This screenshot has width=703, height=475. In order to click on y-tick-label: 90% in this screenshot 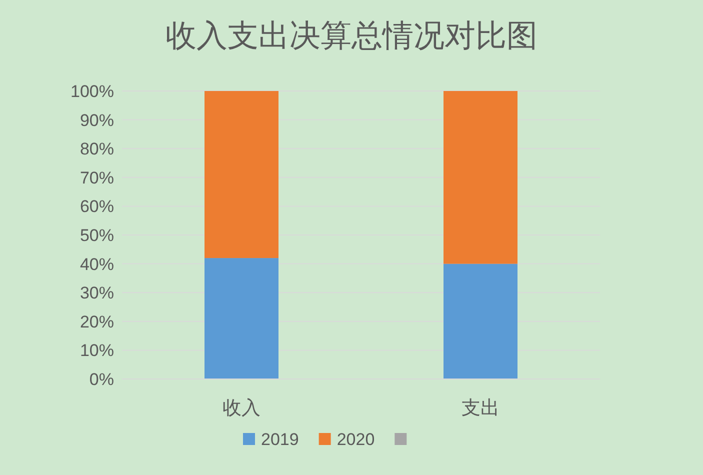, I will do `click(97, 120)`.